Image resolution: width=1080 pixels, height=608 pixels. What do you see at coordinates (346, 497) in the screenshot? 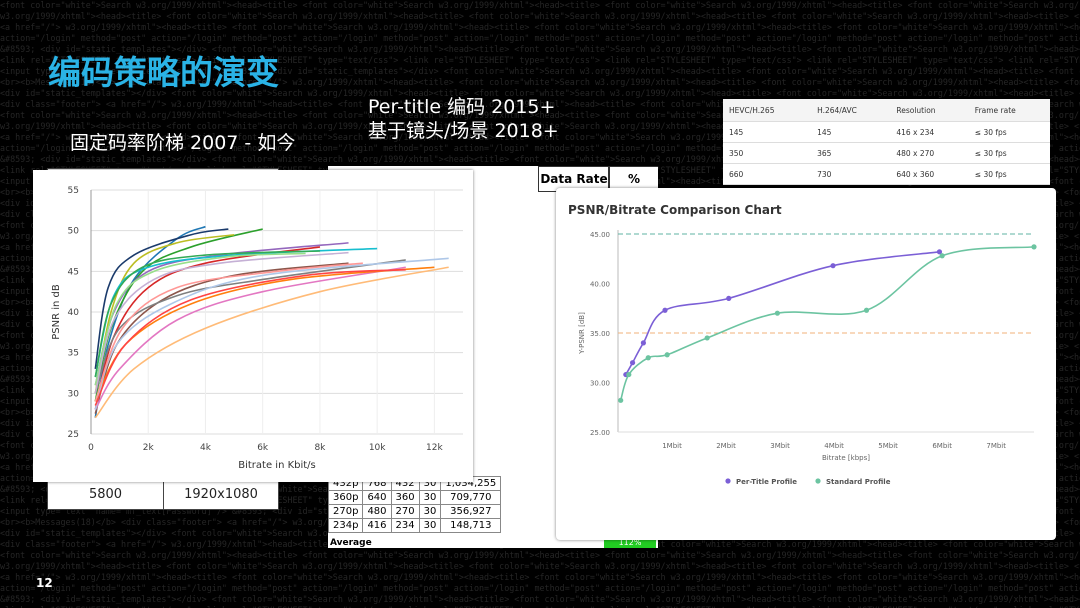
I see `row-cell: 360p` at bounding box center [346, 497].